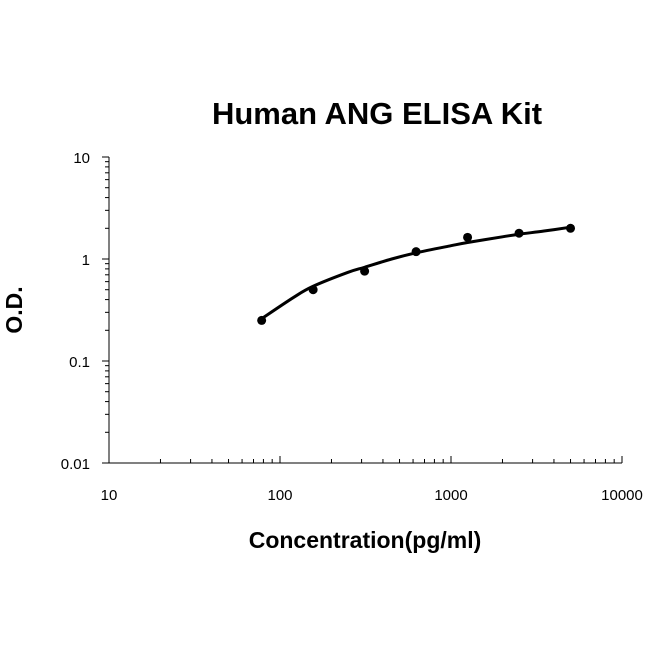  I want to click on y-major-ticks, so click(105, 310).